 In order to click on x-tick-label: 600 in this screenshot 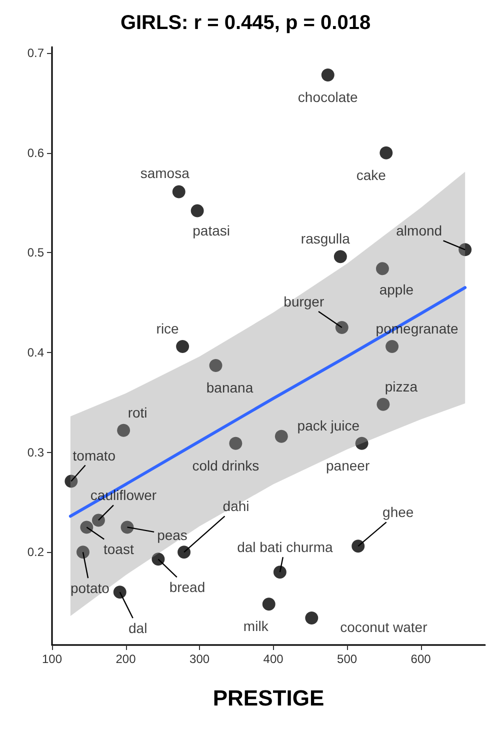, I will do `click(421, 659)`.